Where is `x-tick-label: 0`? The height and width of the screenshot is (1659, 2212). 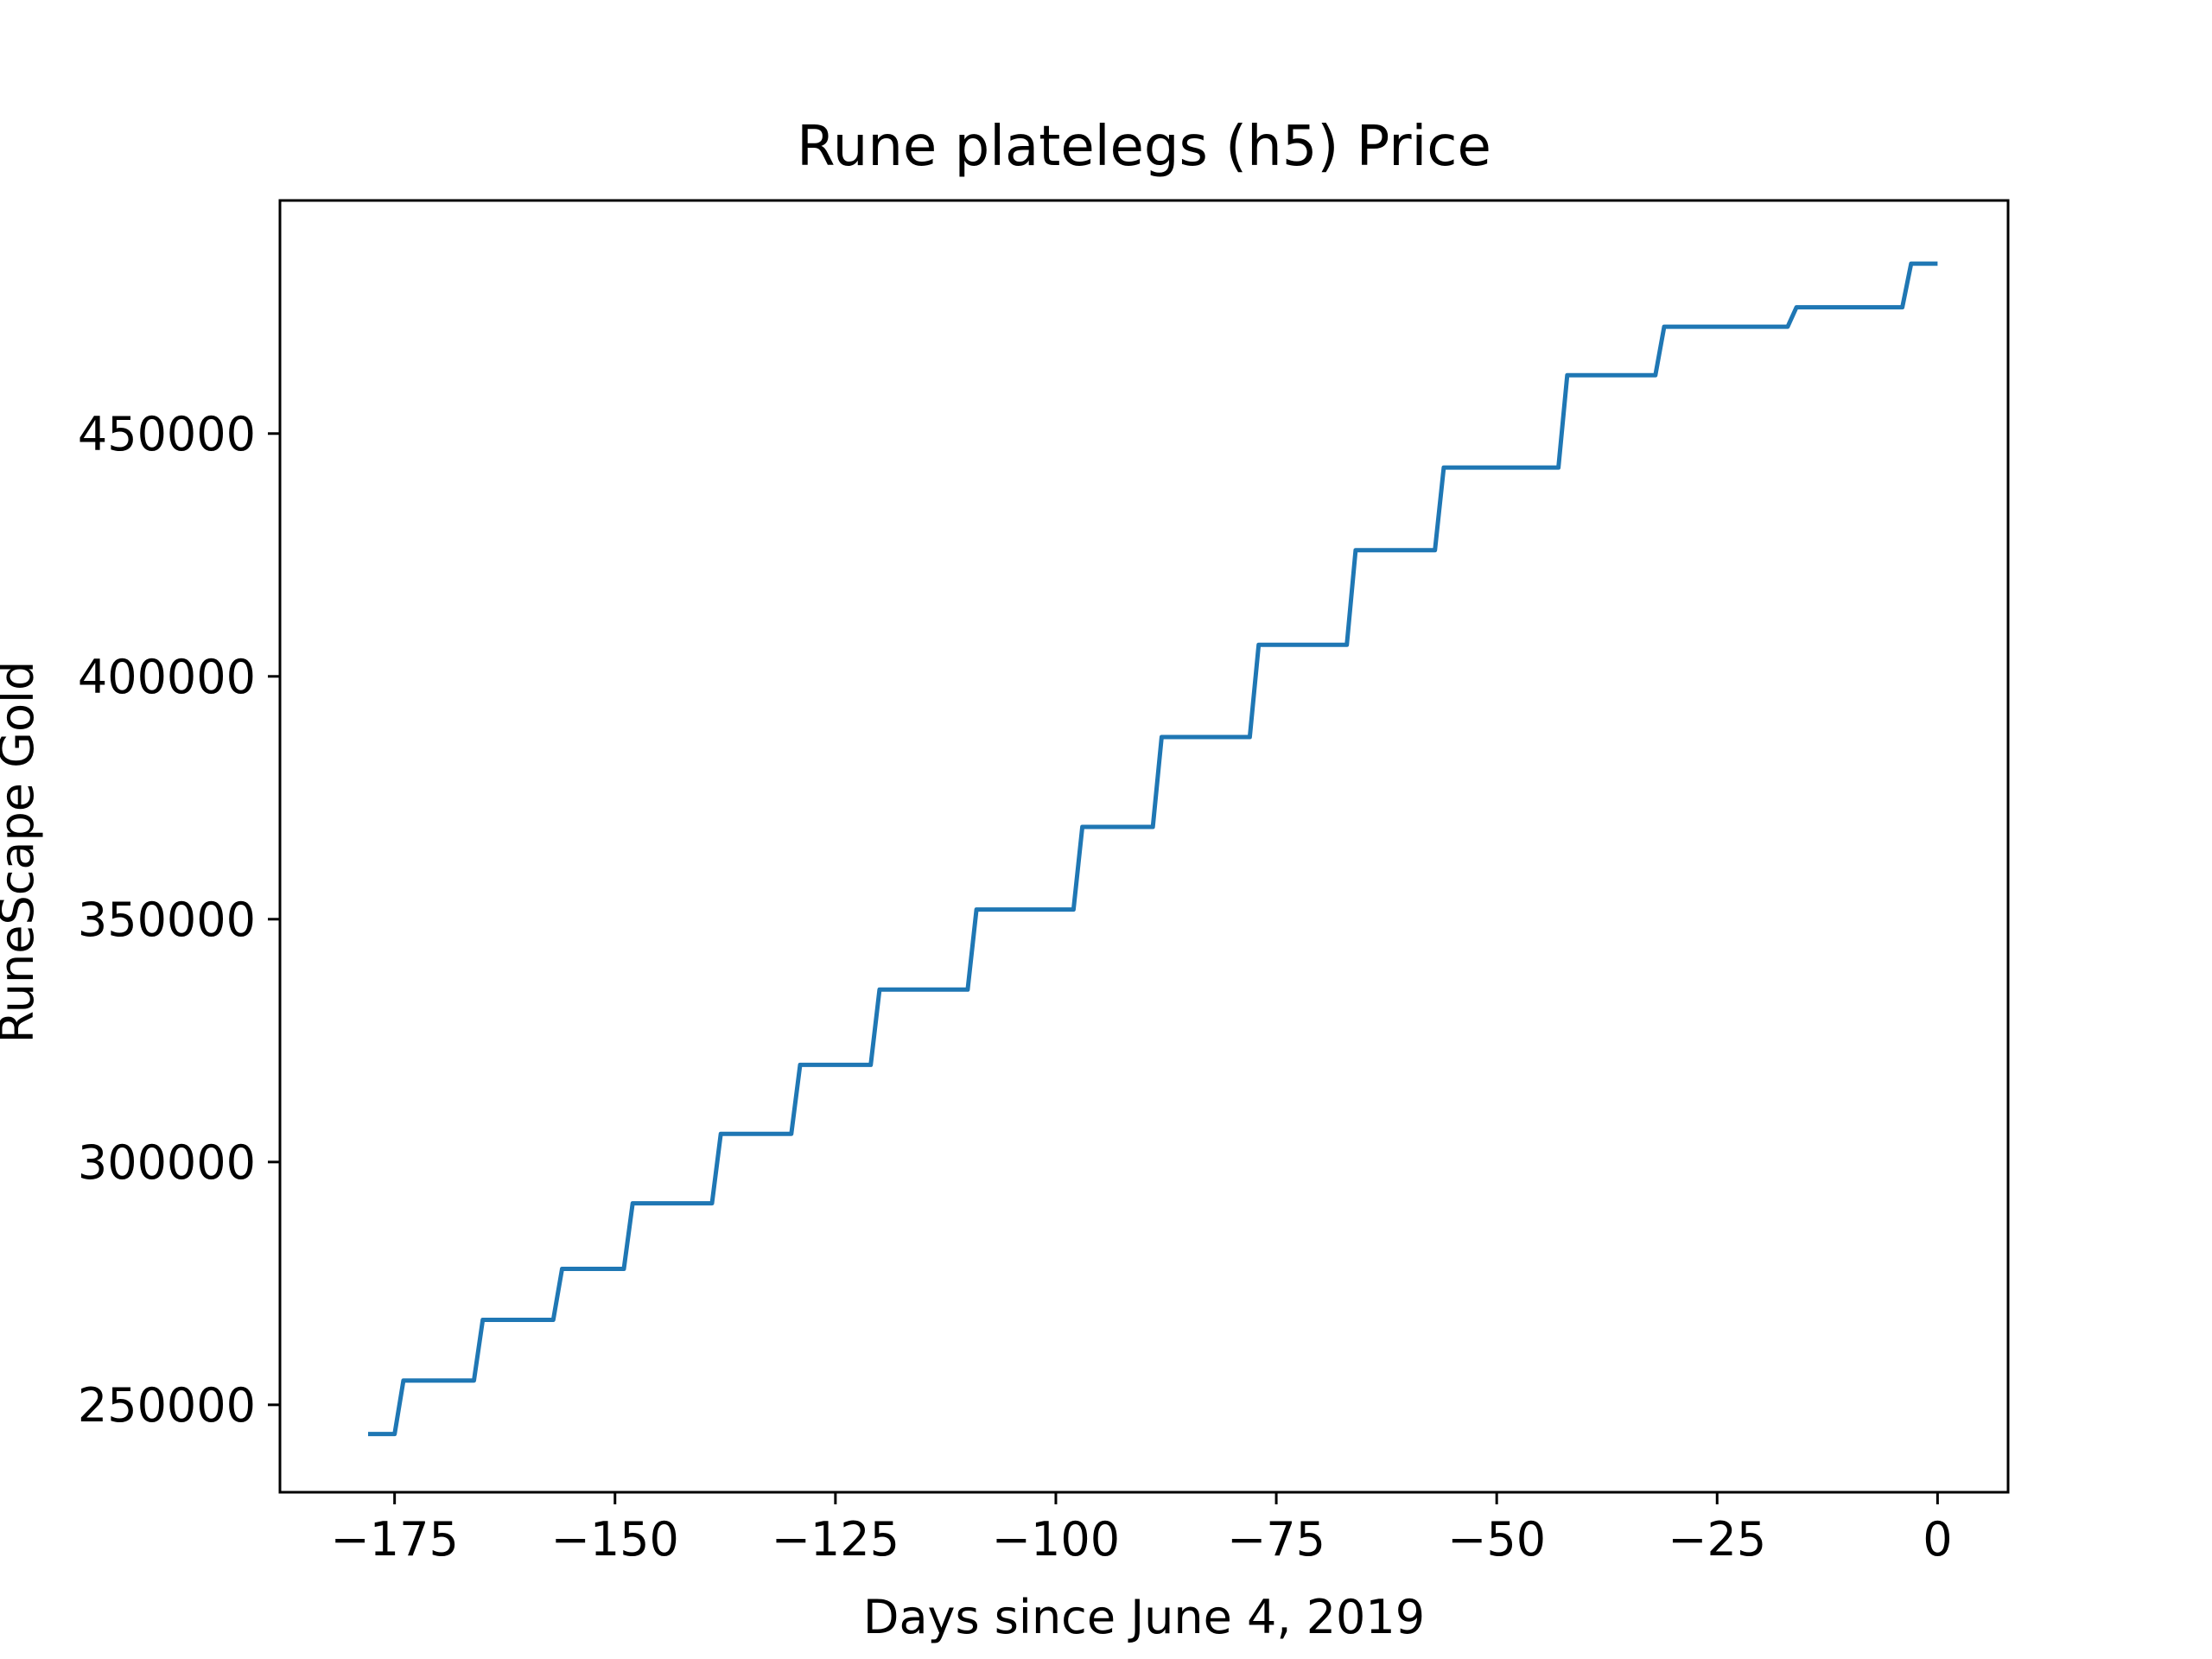
x-tick-label: 0 is located at coordinates (1937, 1539).